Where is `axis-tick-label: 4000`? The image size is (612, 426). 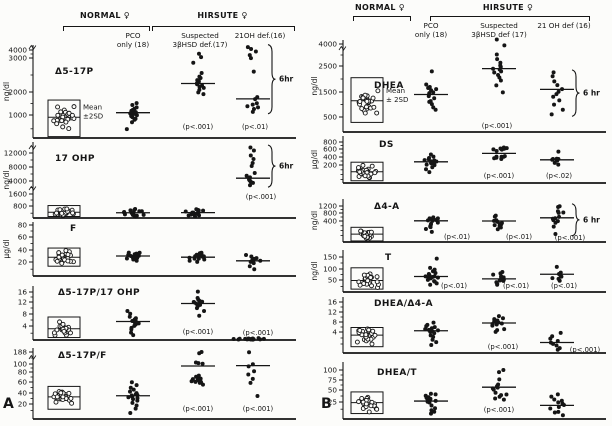
axis-tick-label: 4000 is located at coordinates (17, 50).